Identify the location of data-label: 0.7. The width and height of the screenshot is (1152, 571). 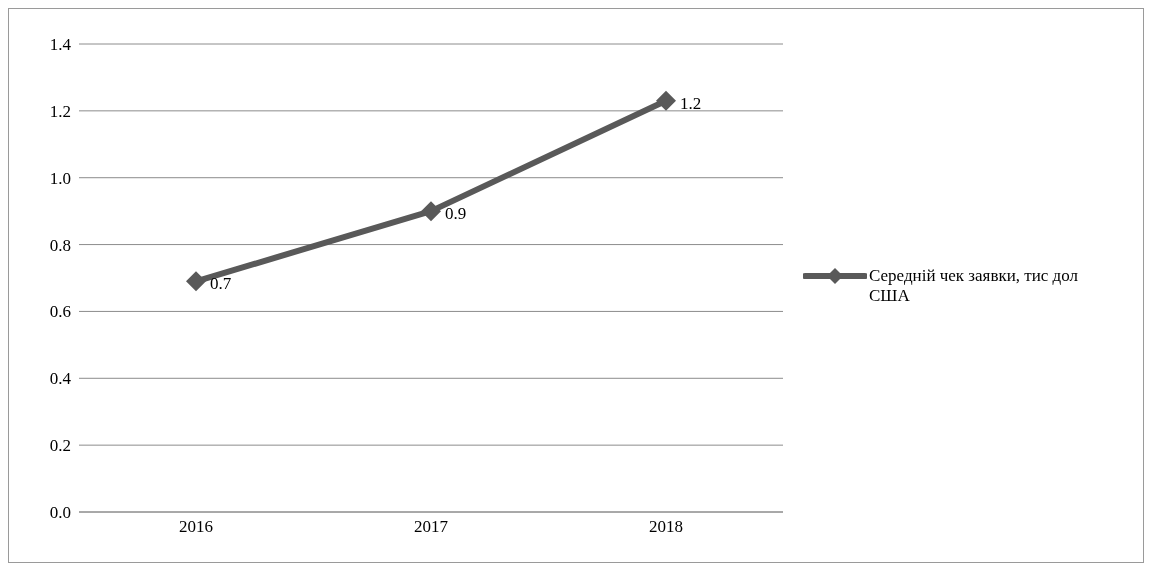
(221, 284).